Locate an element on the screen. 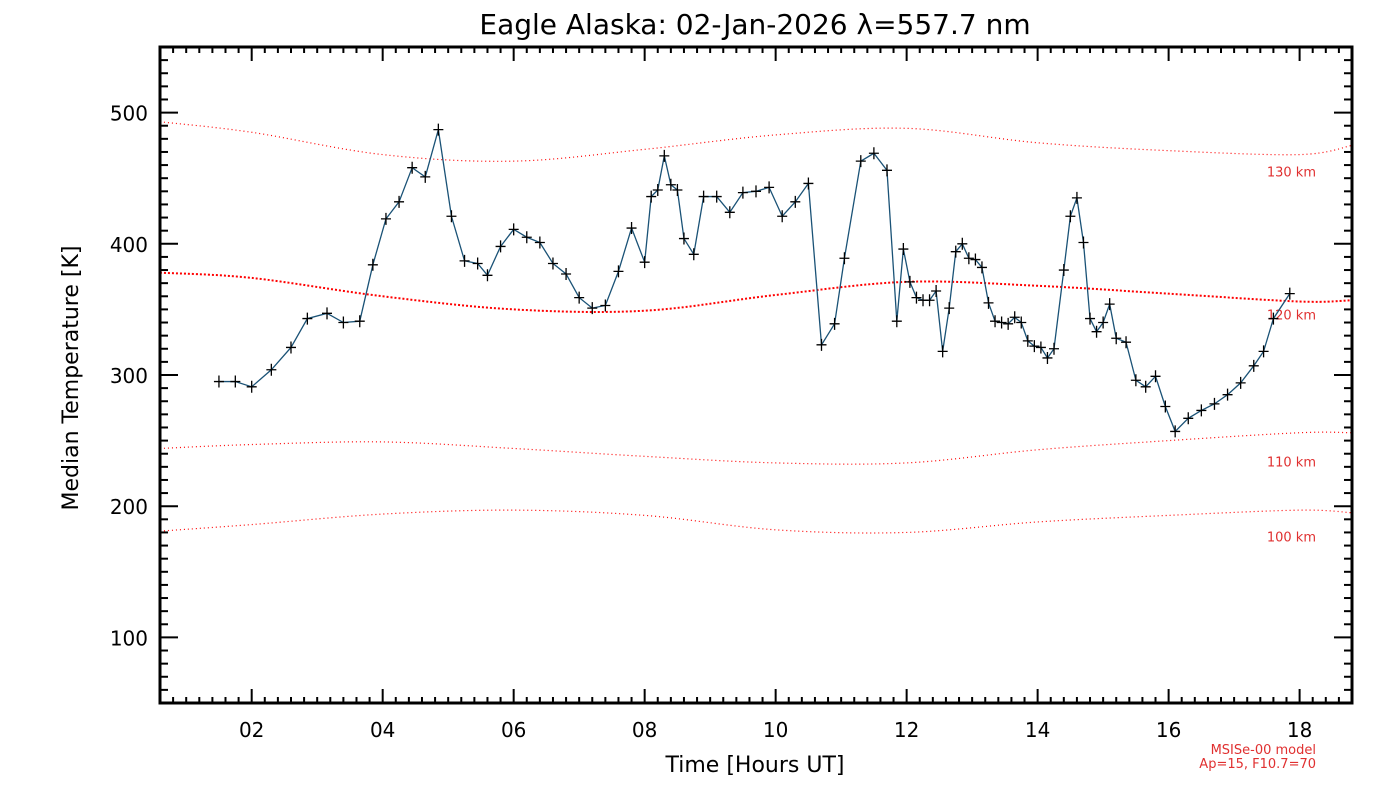 This screenshot has height=800, width=1400. model-curve-label: 110 km is located at coordinates (1291, 463).